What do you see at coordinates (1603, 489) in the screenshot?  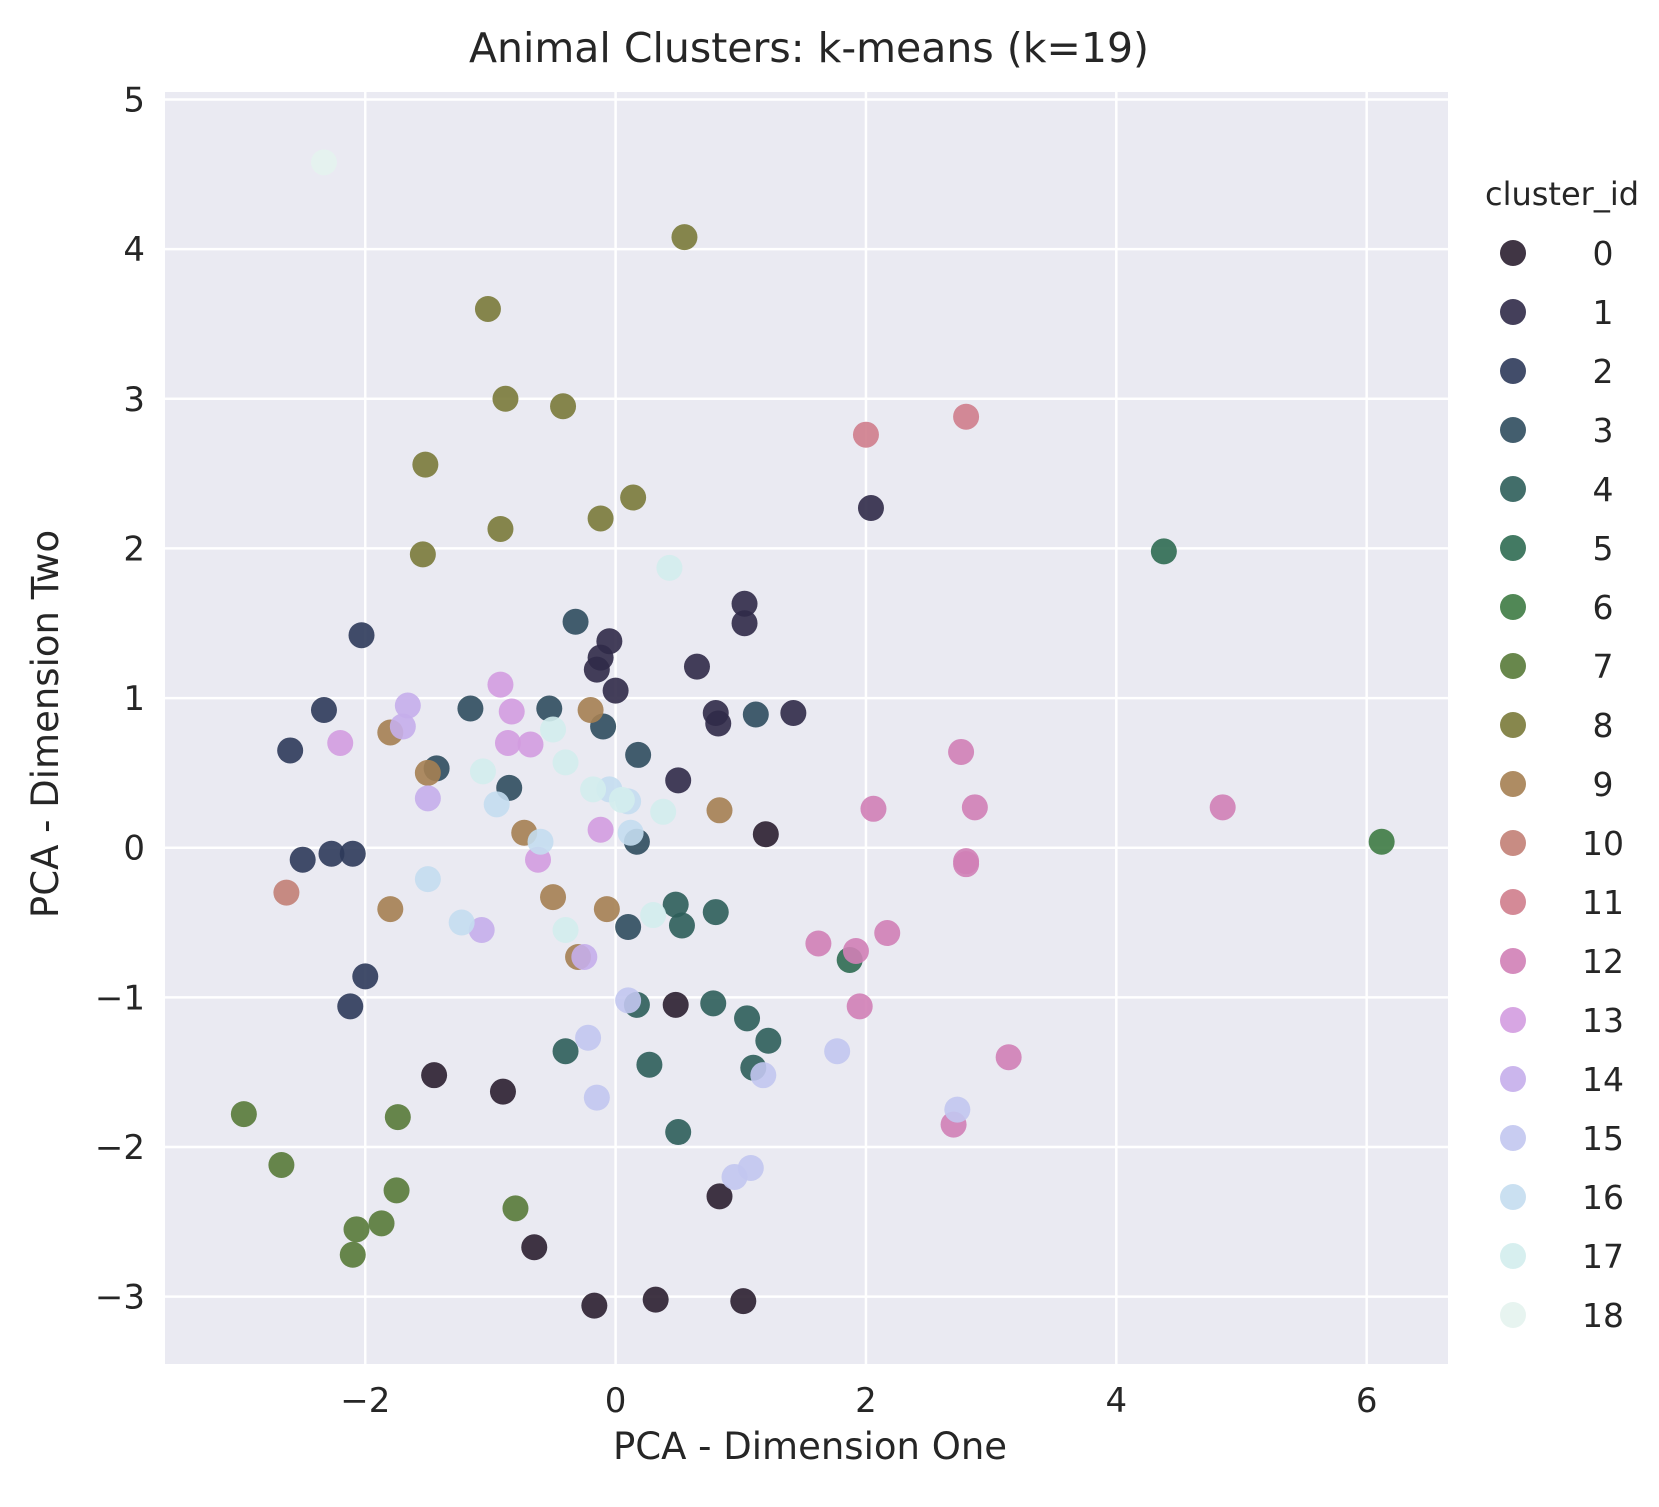 I see `legend-label: 4` at bounding box center [1603, 489].